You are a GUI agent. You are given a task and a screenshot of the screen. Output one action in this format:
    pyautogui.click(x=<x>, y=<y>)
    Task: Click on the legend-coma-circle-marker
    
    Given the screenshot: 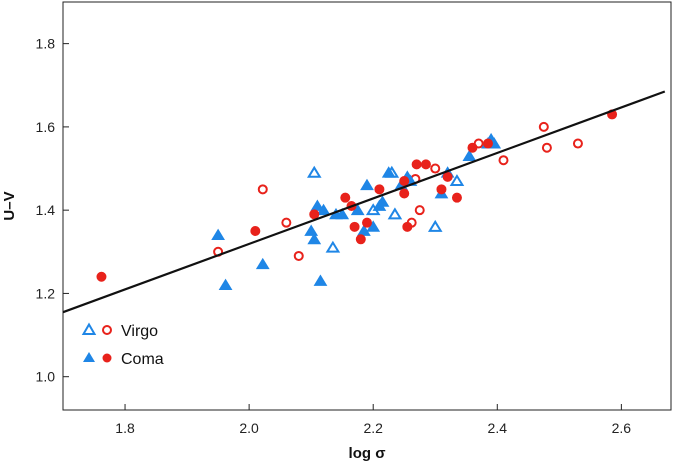 What is the action you would take?
    pyautogui.click(x=107, y=358)
    